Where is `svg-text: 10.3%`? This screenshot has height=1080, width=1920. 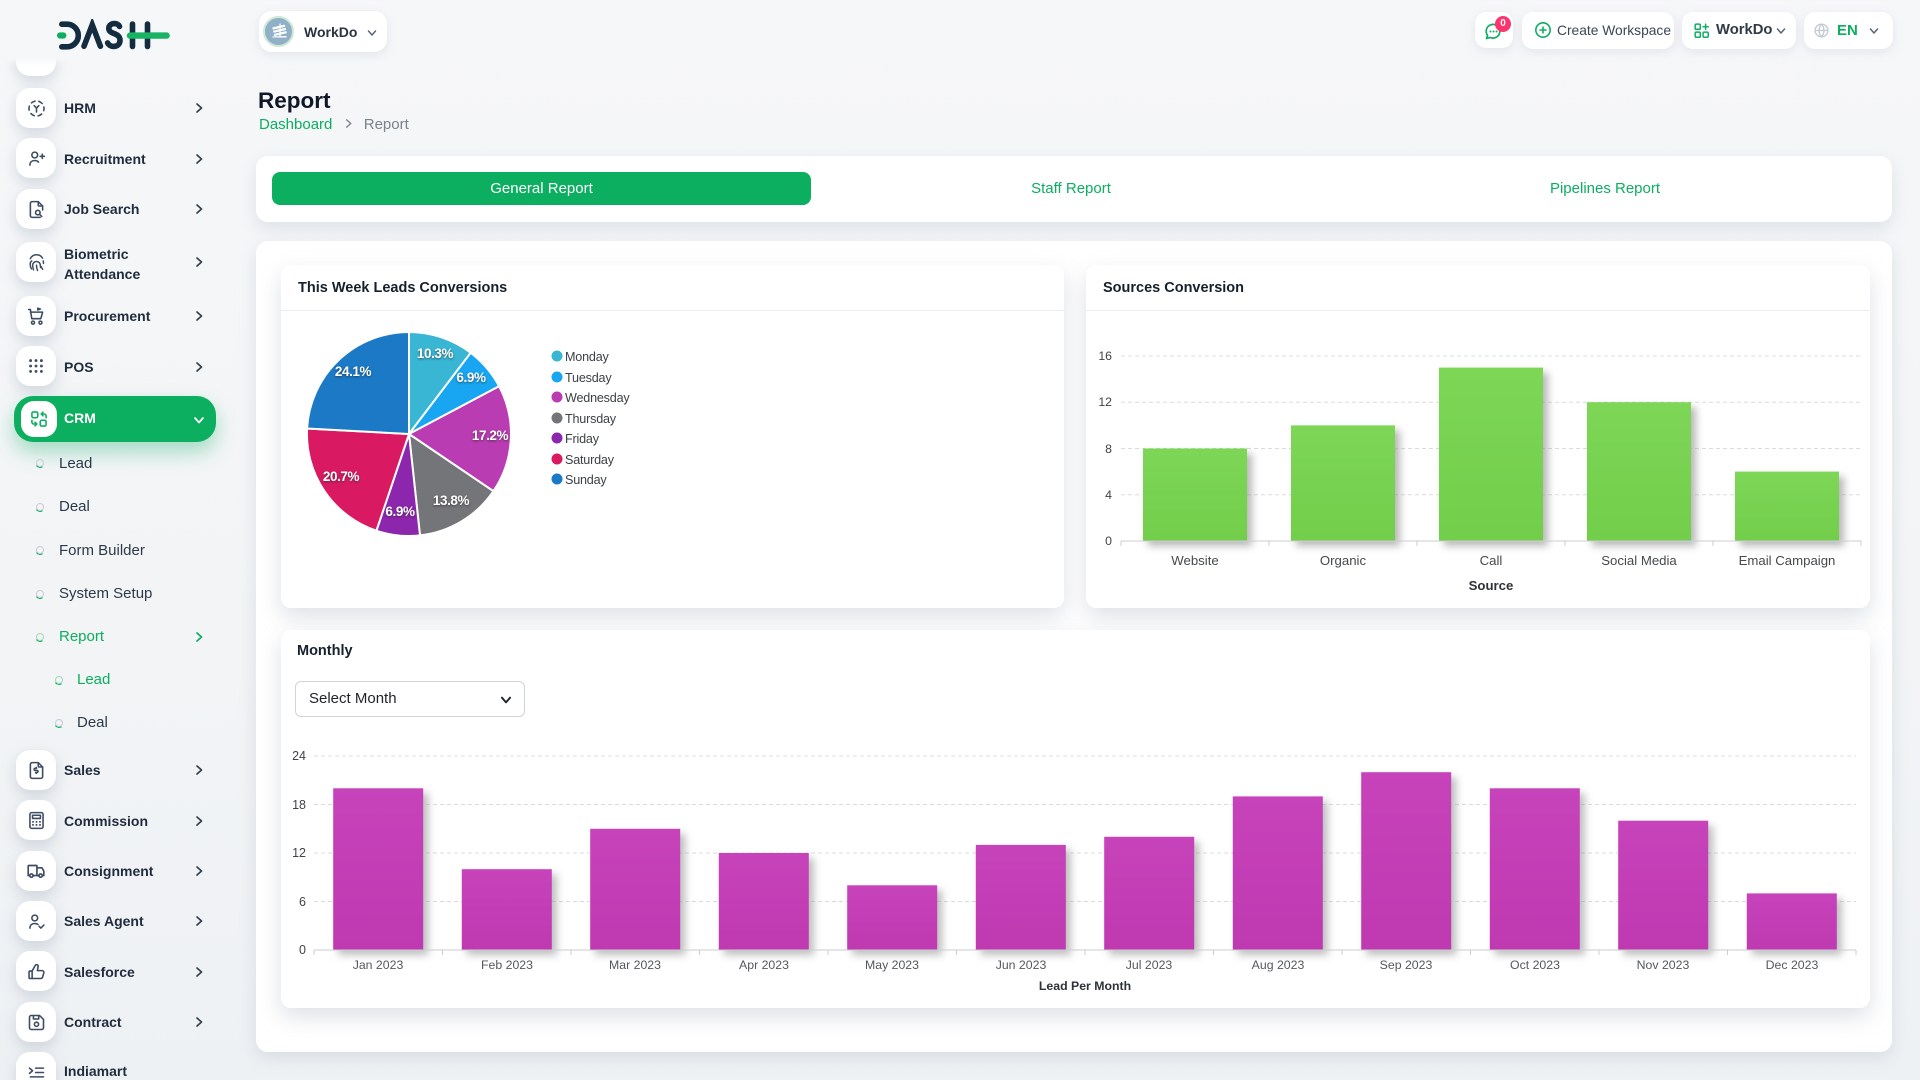
svg-text: 10.3% is located at coordinates (435, 353).